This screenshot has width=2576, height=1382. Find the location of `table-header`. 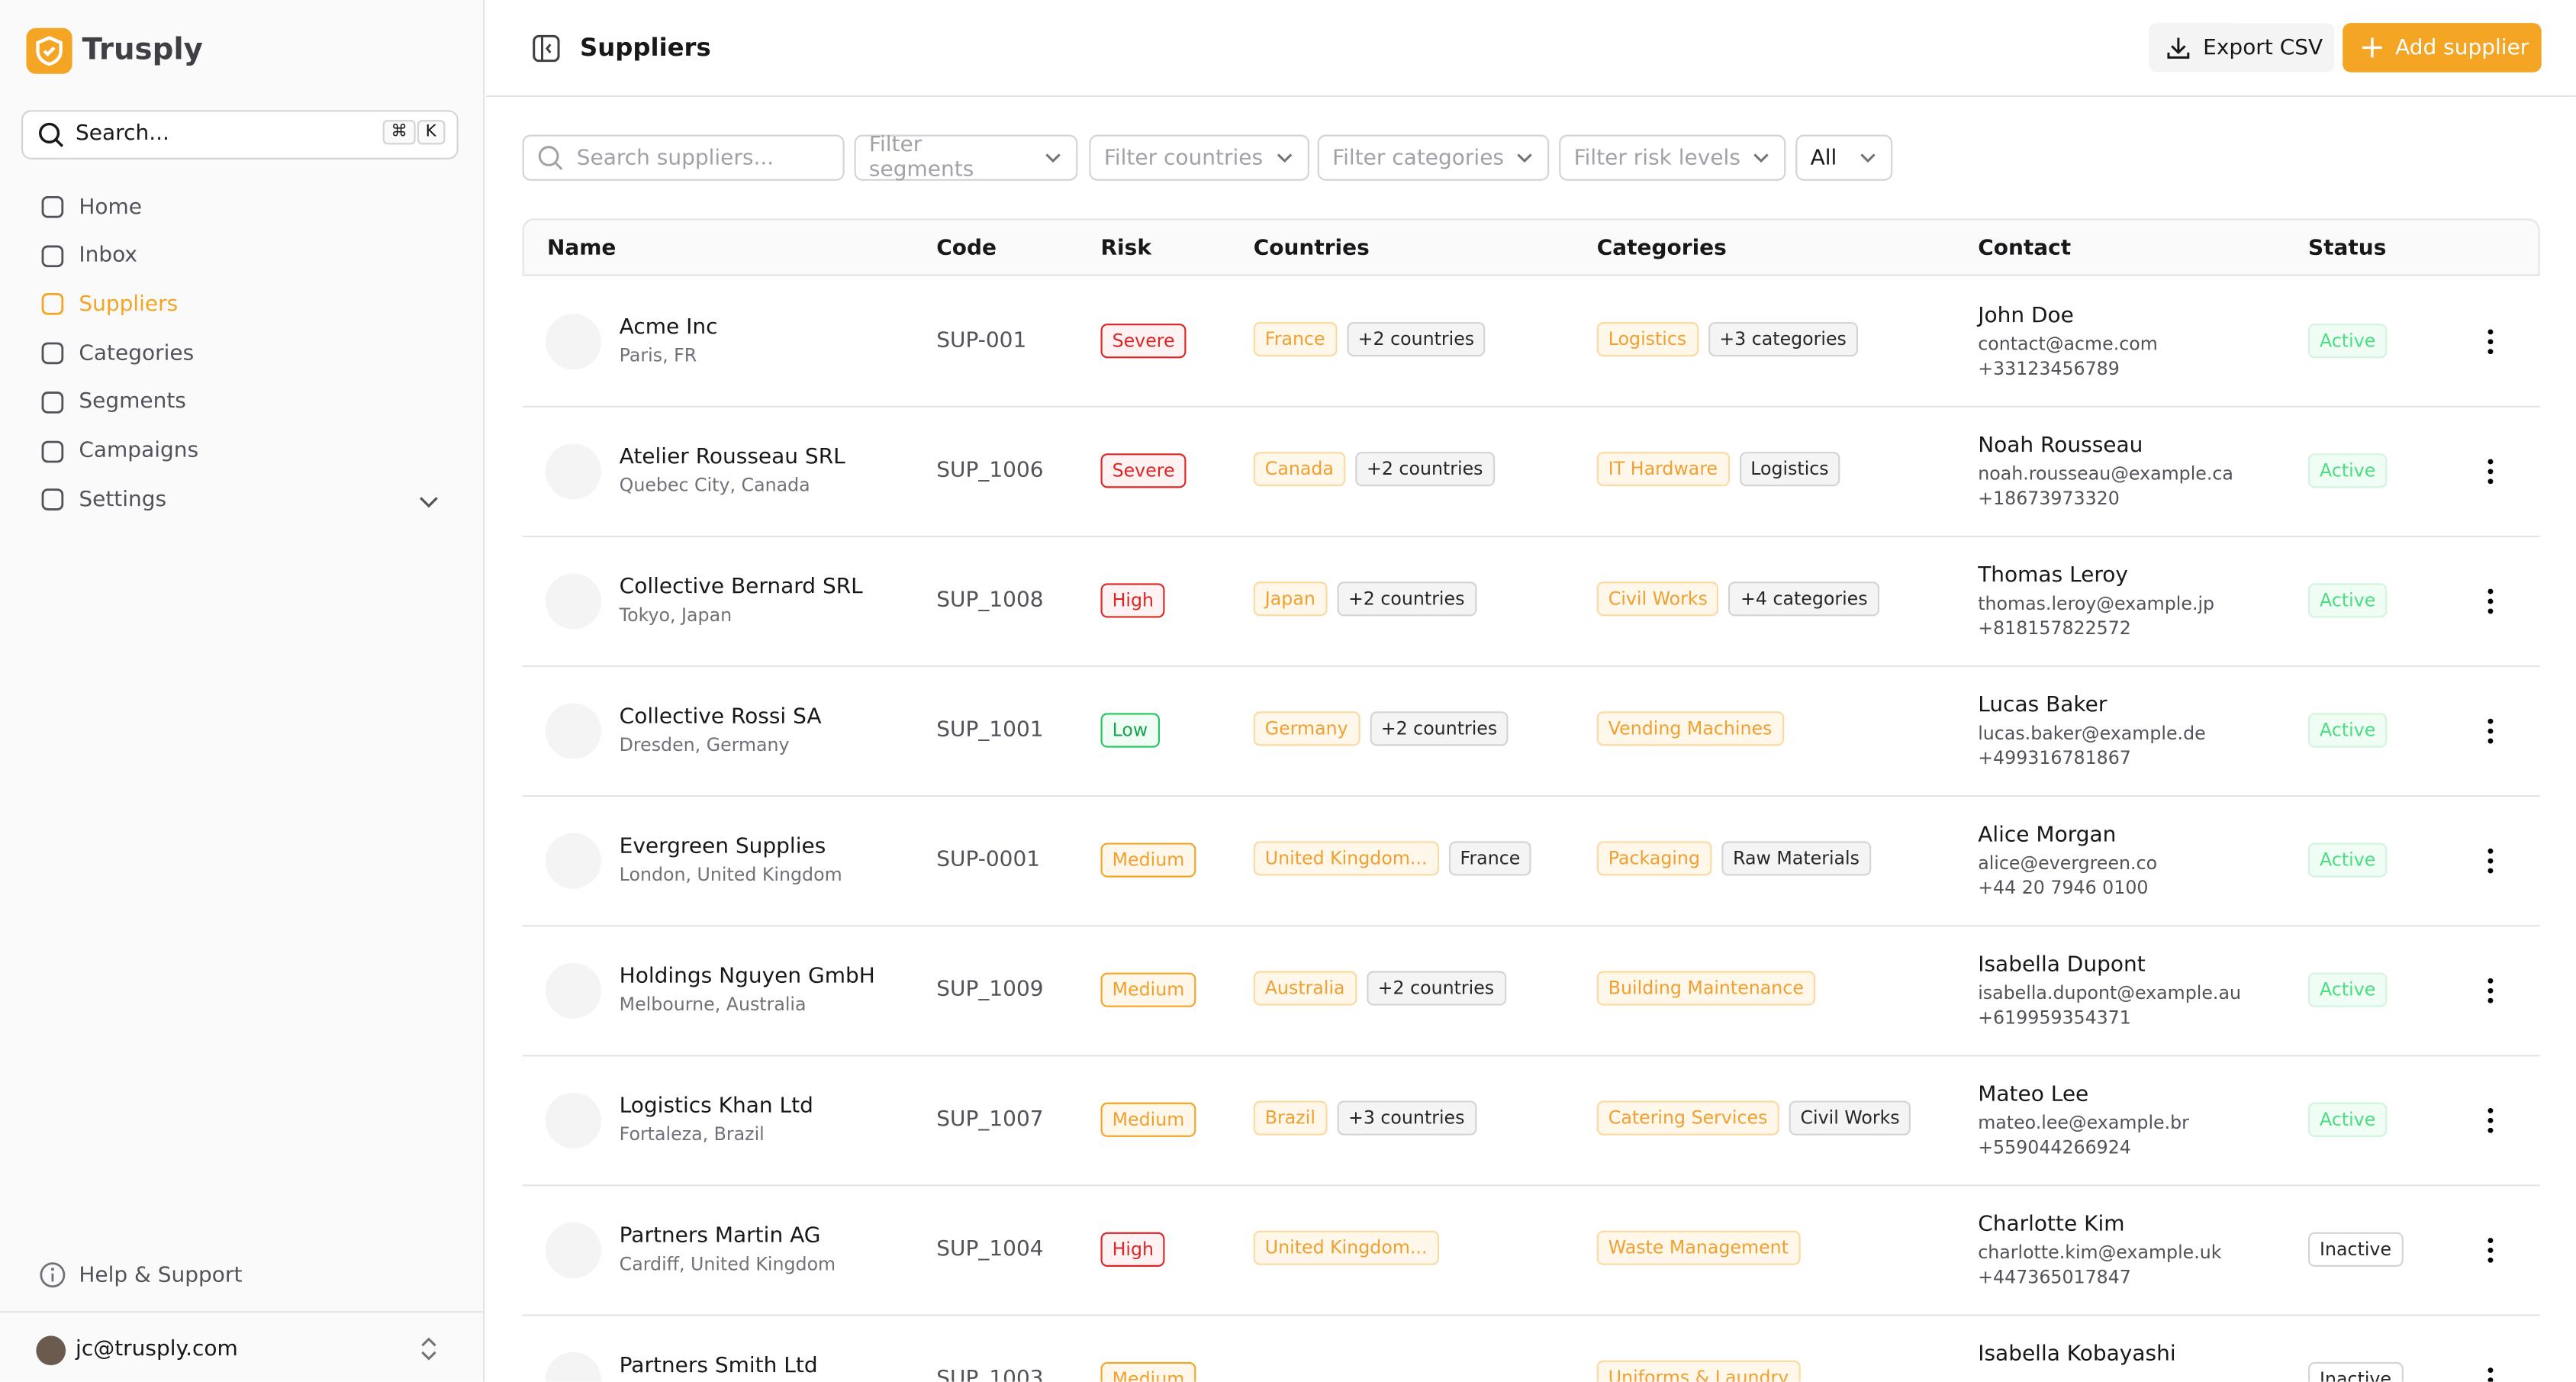

table-header is located at coordinates (1531, 247).